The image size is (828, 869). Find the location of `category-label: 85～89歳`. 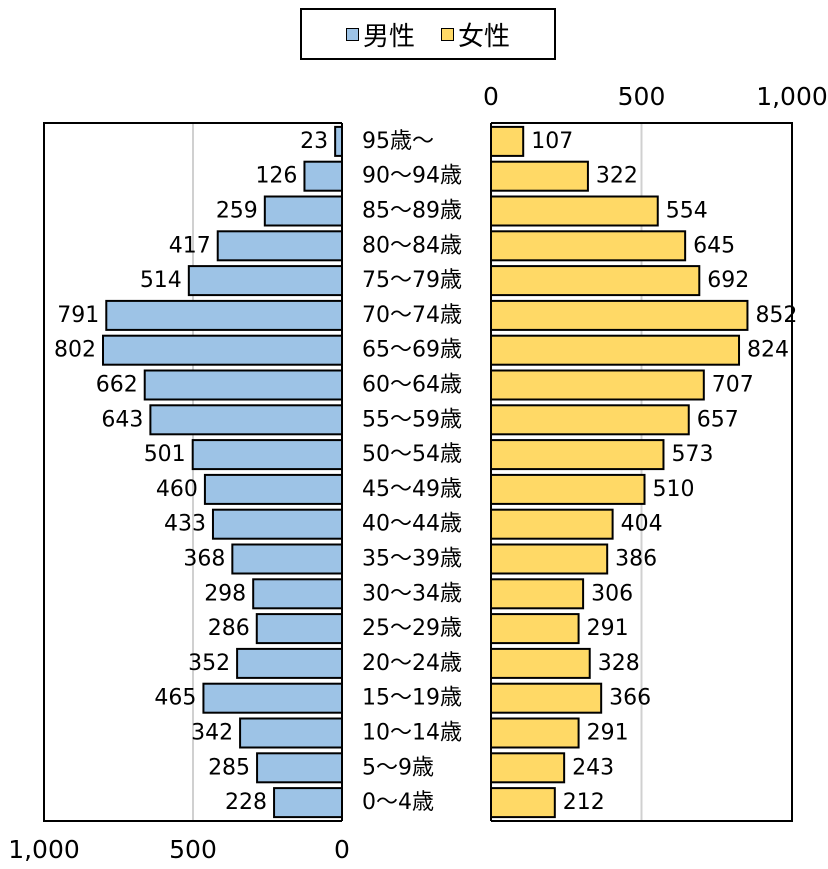

category-label: 85～89歳 is located at coordinates (412, 211).